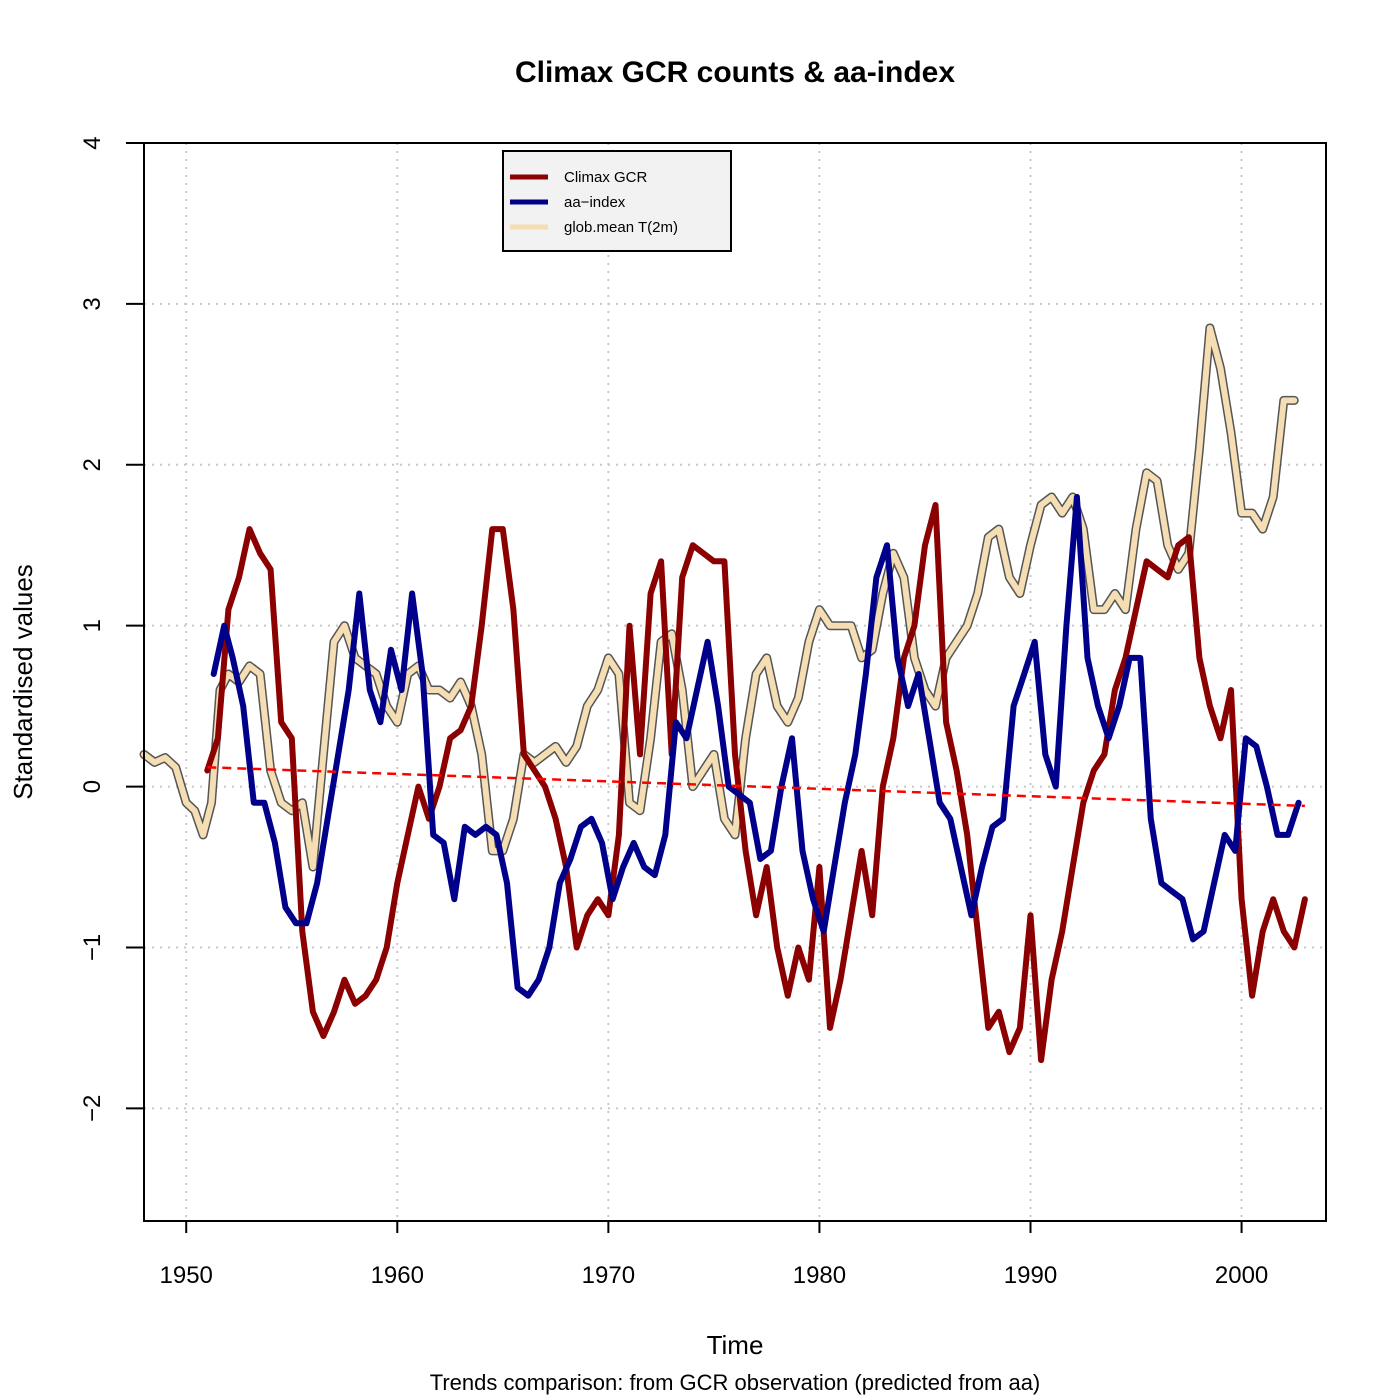  I want to click on y-axis-label: Standardised values, so click(23, 682).